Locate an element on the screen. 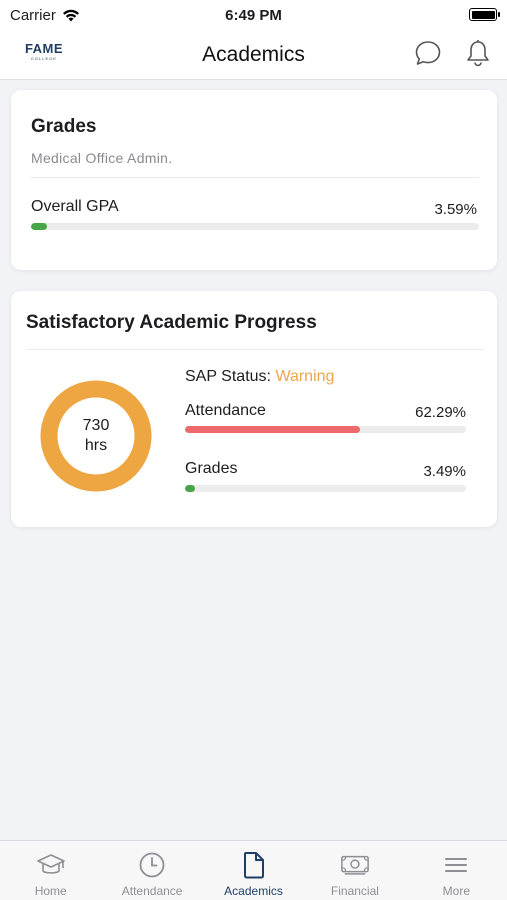  tab-academics: Academics is located at coordinates (253, 870).